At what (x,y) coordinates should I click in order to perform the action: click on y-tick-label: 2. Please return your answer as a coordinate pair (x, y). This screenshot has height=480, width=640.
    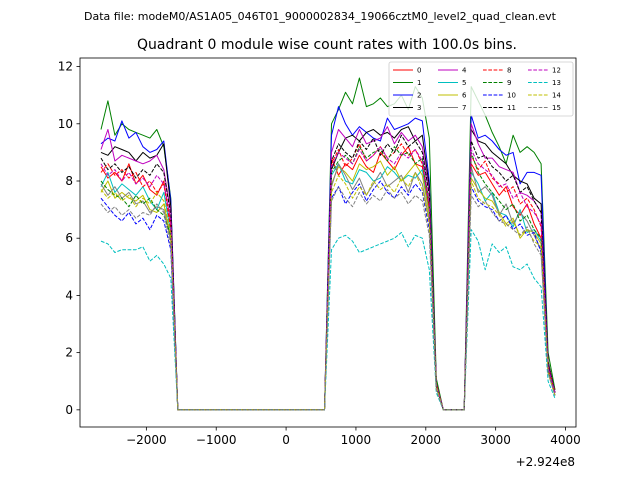
    Looking at the image, I should click on (69, 353).